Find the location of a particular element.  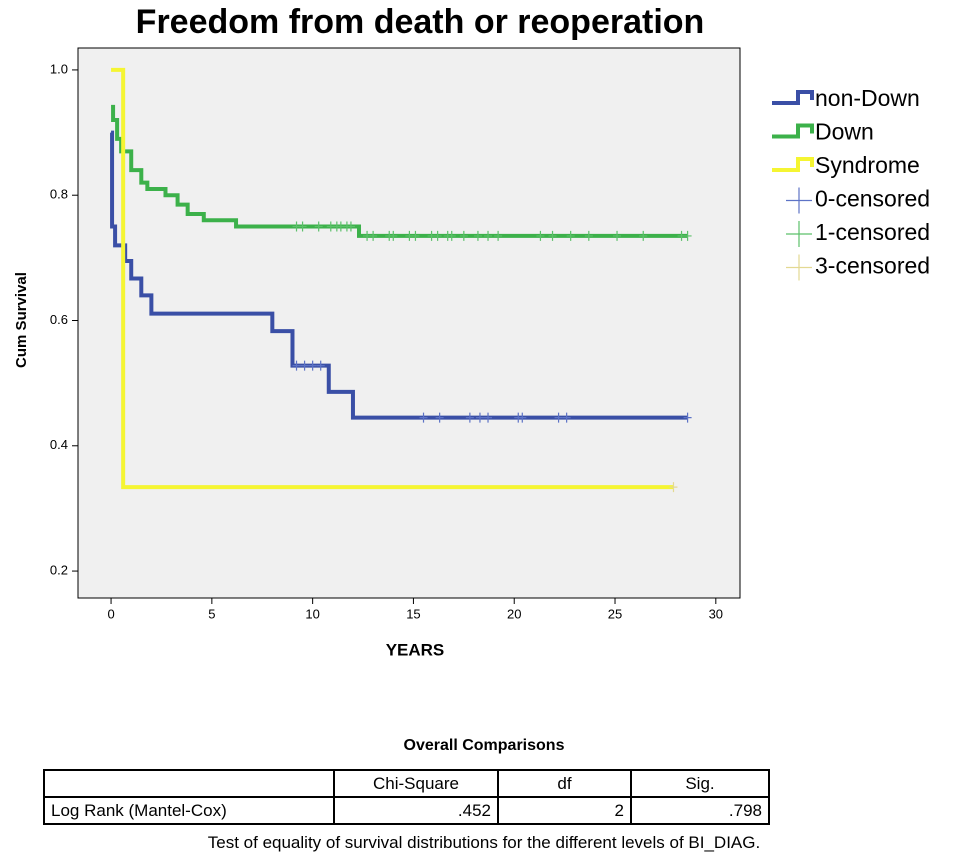

column-header: df is located at coordinates (564, 783).